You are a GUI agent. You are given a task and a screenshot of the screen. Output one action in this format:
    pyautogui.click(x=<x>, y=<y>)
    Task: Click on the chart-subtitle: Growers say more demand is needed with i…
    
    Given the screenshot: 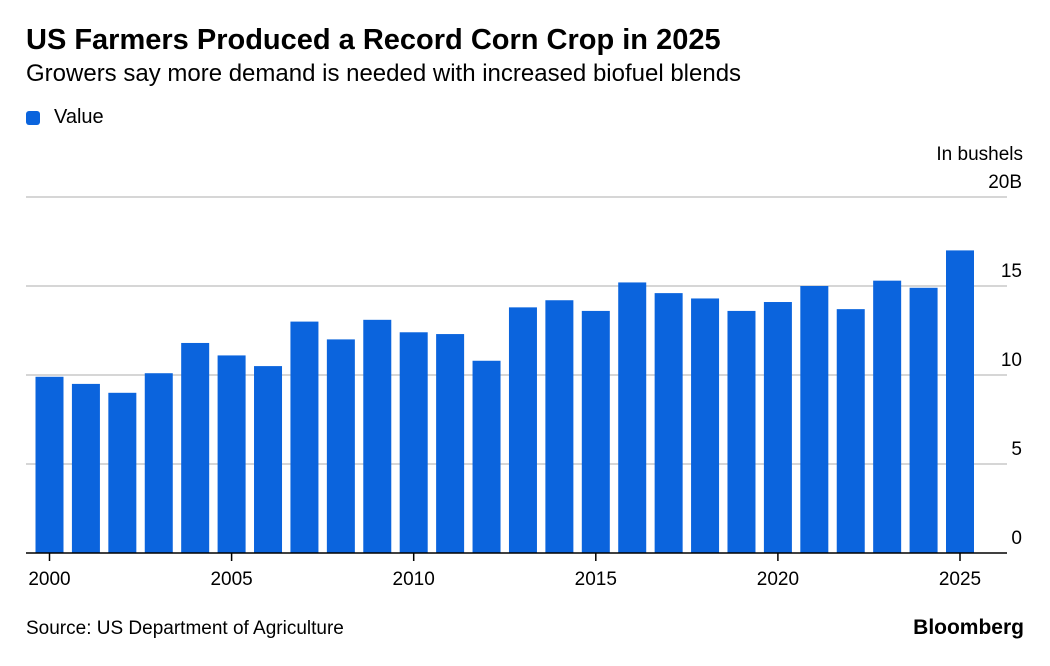 What is the action you would take?
    pyautogui.click(x=384, y=73)
    